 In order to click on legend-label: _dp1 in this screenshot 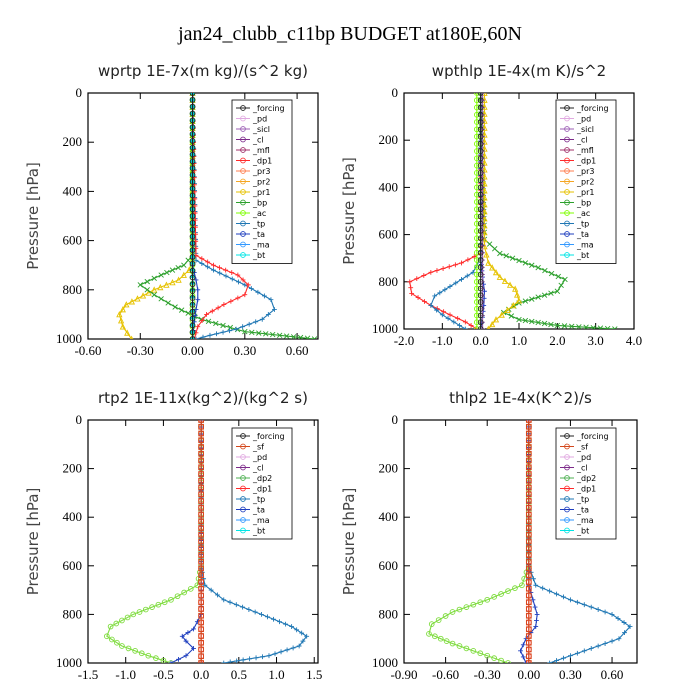, I will do `click(262, 489)`.